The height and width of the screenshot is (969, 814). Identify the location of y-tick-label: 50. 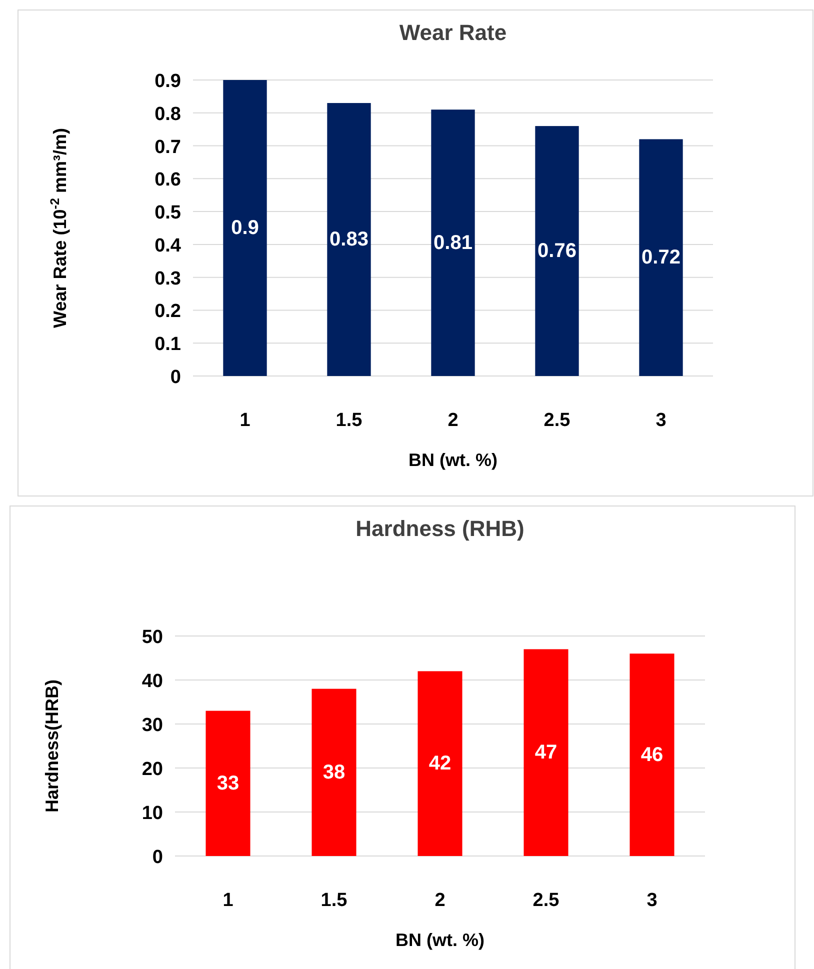
(152, 637).